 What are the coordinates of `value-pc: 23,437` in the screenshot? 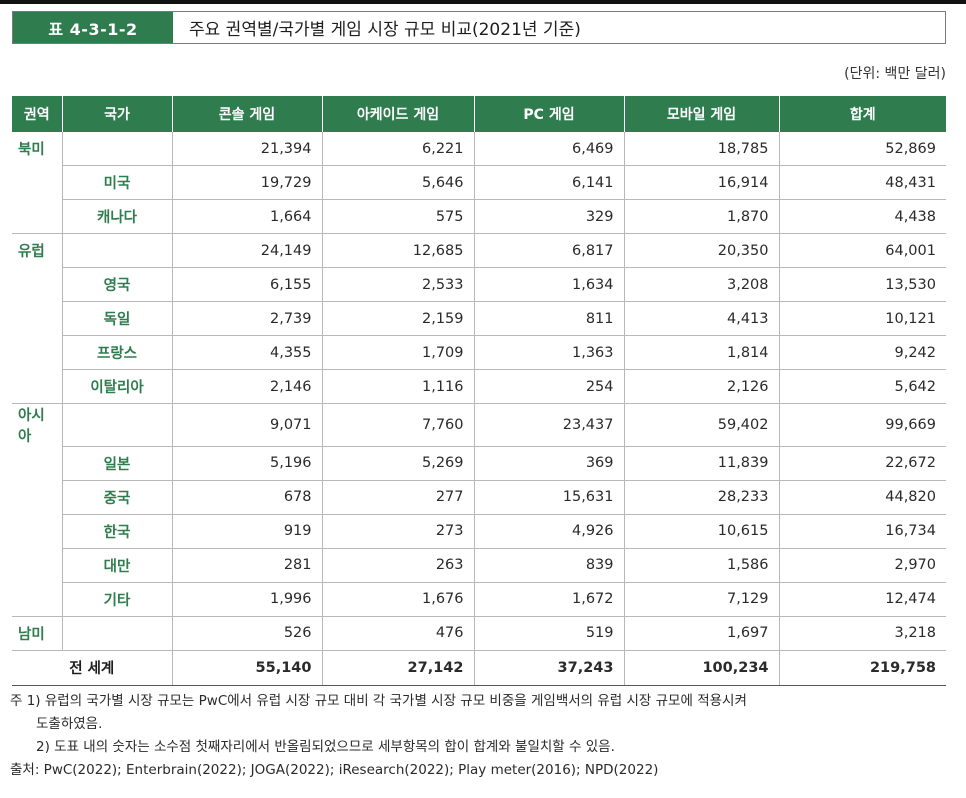 It's located at (549, 425).